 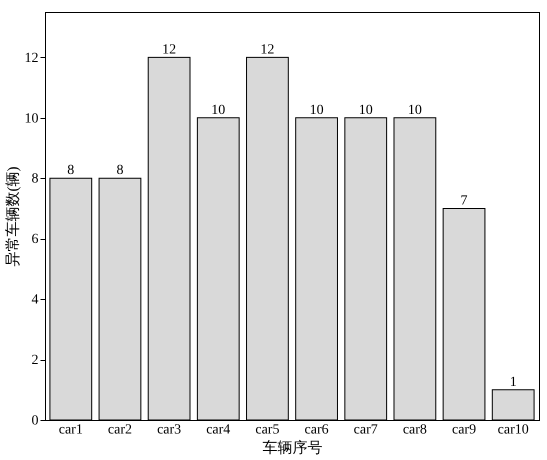 What do you see at coordinates (414, 430) in the screenshot?
I see `x-tick-label: car8` at bounding box center [414, 430].